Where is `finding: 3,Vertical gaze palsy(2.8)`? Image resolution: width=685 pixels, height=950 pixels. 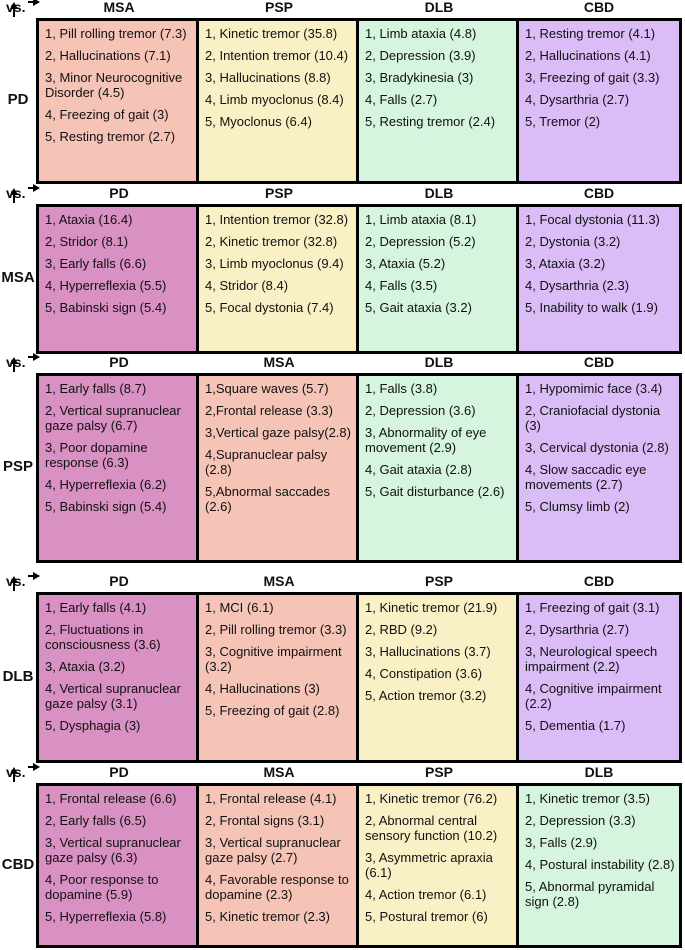 finding: 3,Vertical gaze palsy(2.8) is located at coordinates (278, 432).